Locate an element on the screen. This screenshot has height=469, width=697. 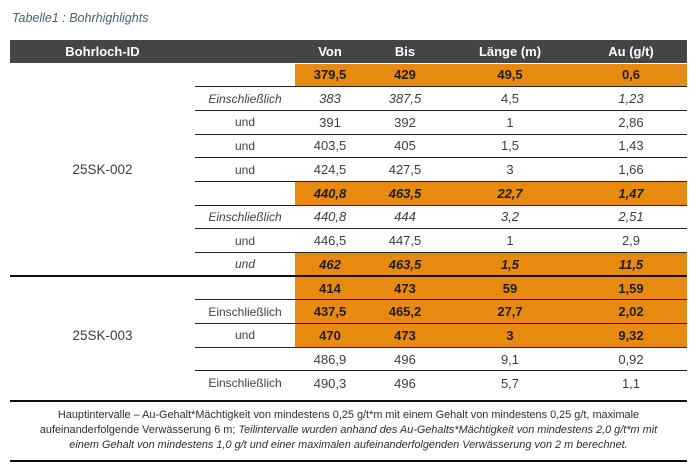
cell-laenge: 22,7 is located at coordinates (510, 193).